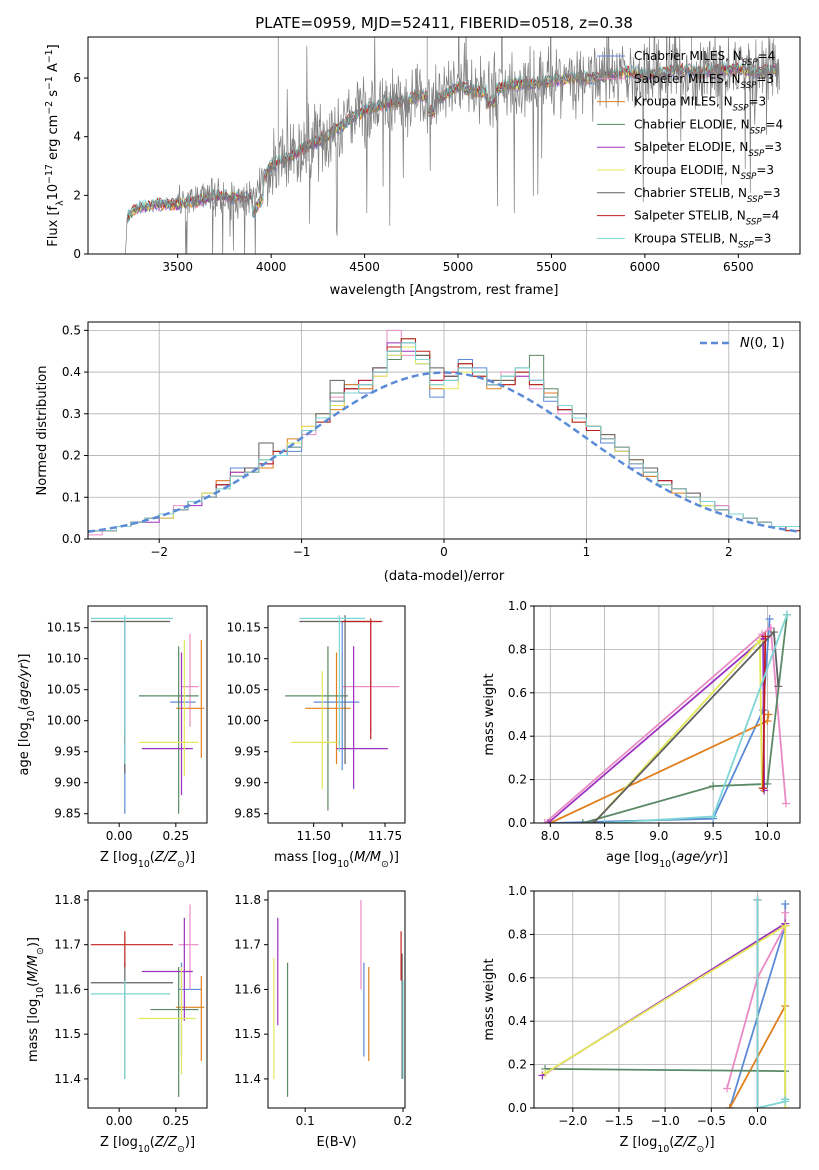 The width and height of the screenshot is (819, 1170). I want to click on x-tick-label: −1.0, so click(665, 1121).